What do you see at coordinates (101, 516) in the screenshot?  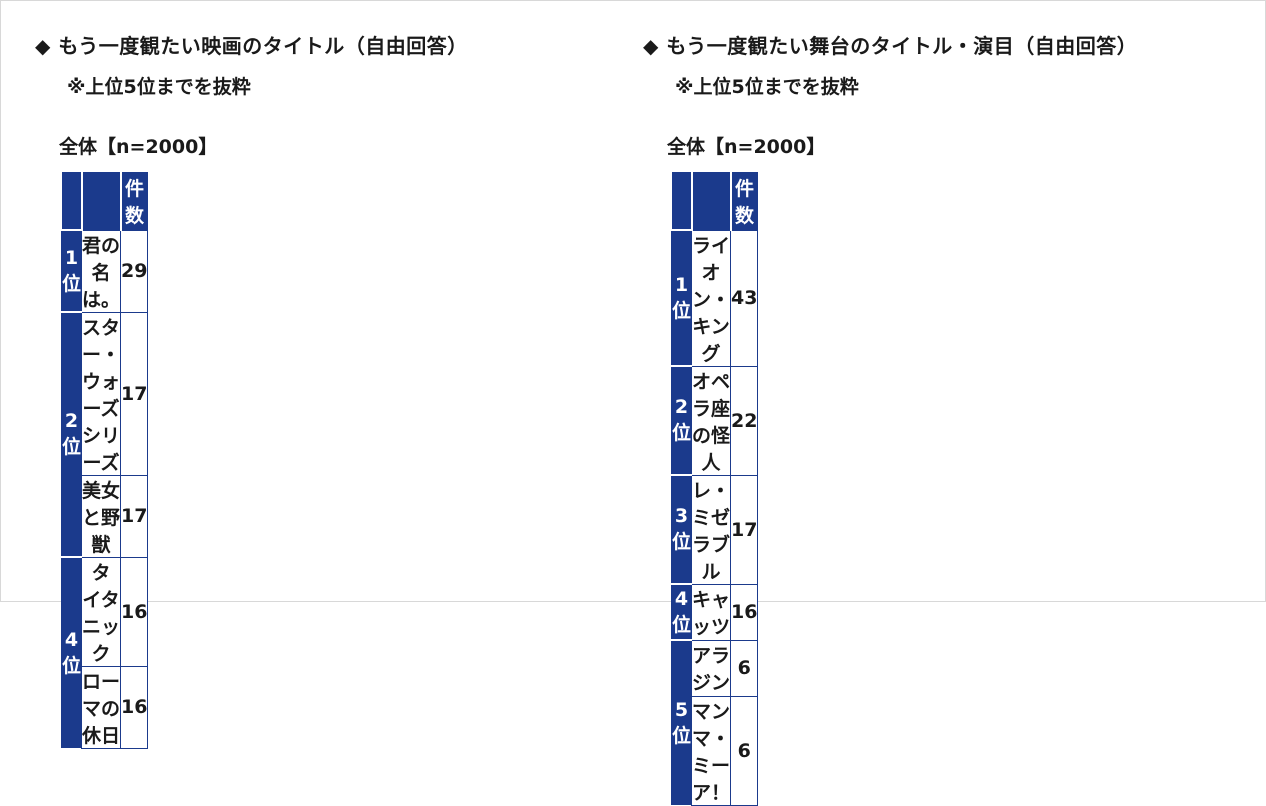 I see `title-cell: 美女と野獣` at bounding box center [101, 516].